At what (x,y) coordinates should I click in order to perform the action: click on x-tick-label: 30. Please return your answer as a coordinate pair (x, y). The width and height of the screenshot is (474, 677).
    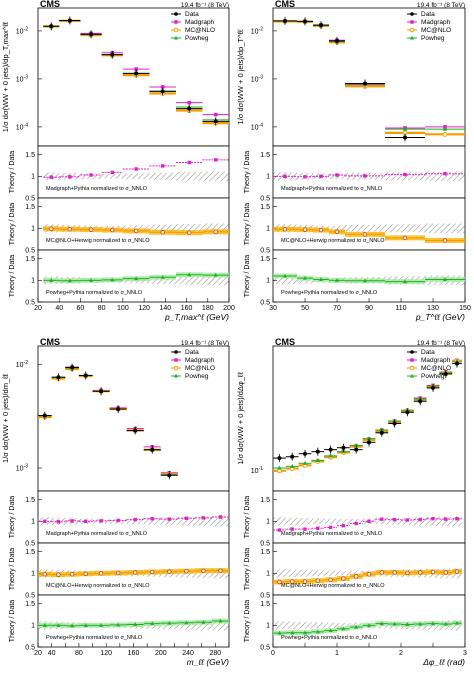
    Looking at the image, I should click on (273, 308).